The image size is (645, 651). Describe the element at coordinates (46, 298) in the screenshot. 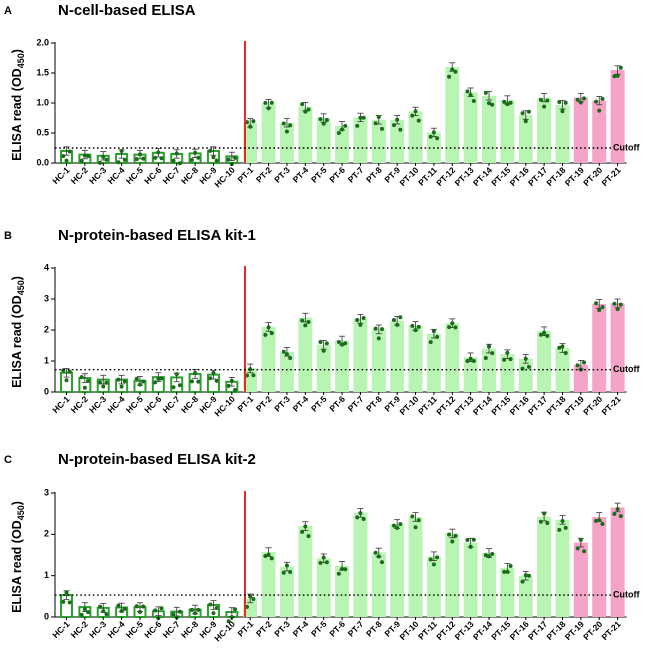

I see `y-tick-label: 3` at that location.